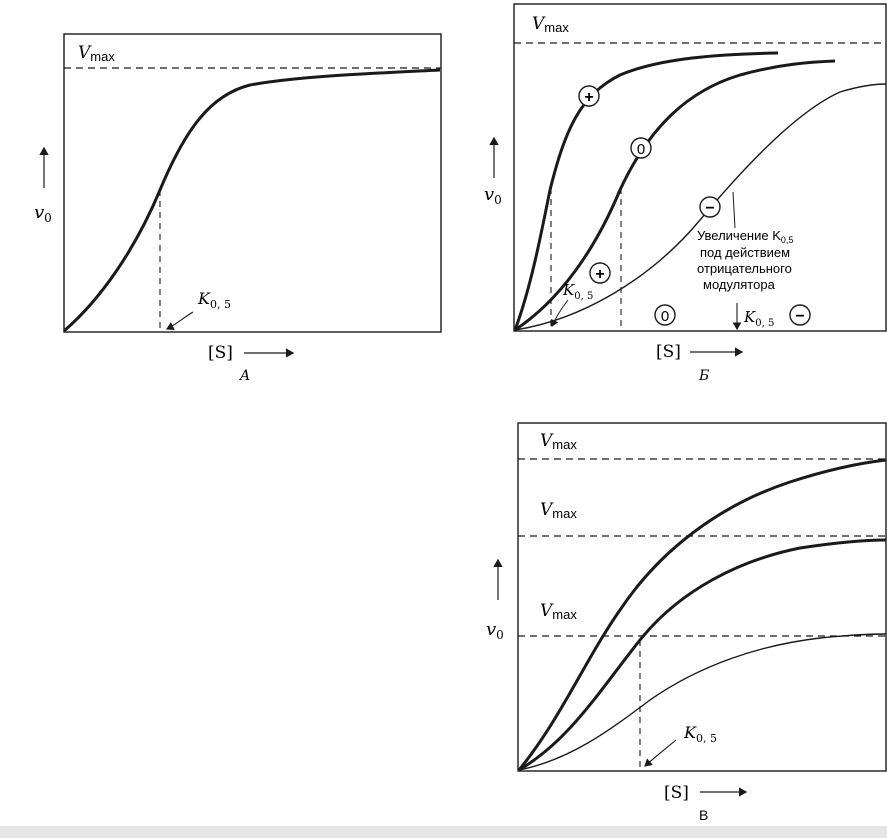 Image resolution: width=887 pixels, height=838 pixels. I want to click on panel-b-zero-mark-upper: 0, so click(641, 149).